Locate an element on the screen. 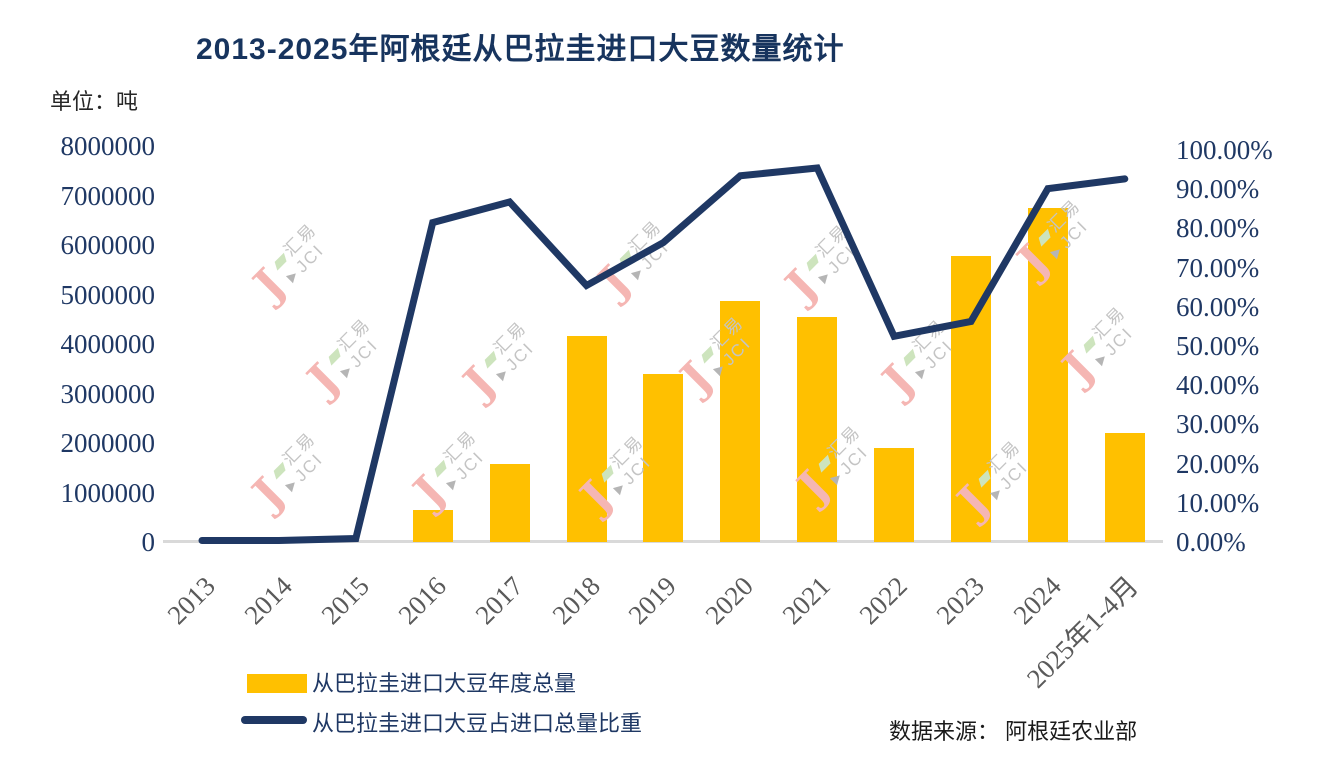  right-axis-tick: 30.00% is located at coordinates (1218, 424).